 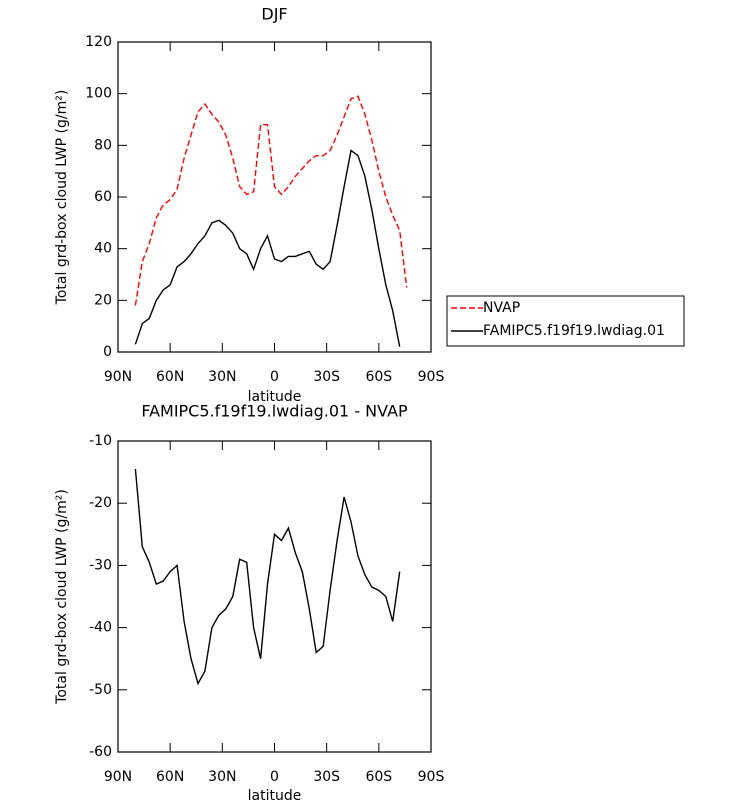 I want to click on y-tick-label: 40, so click(x=103, y=249).